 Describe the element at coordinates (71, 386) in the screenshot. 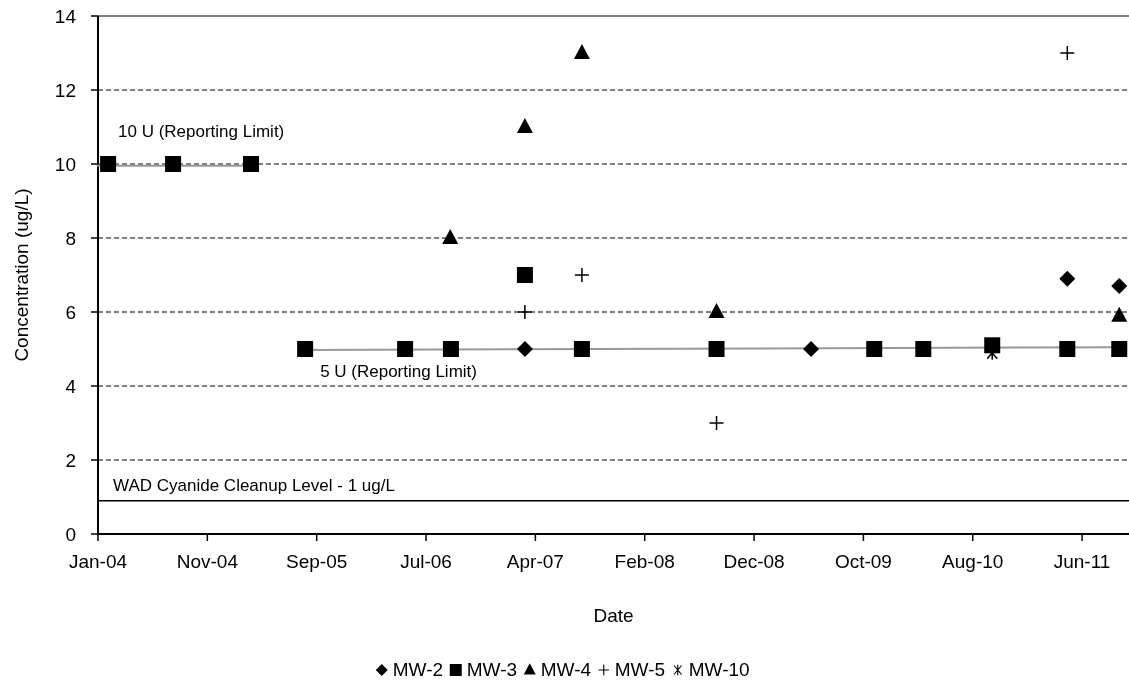

I see `y-tick-label: 4` at that location.